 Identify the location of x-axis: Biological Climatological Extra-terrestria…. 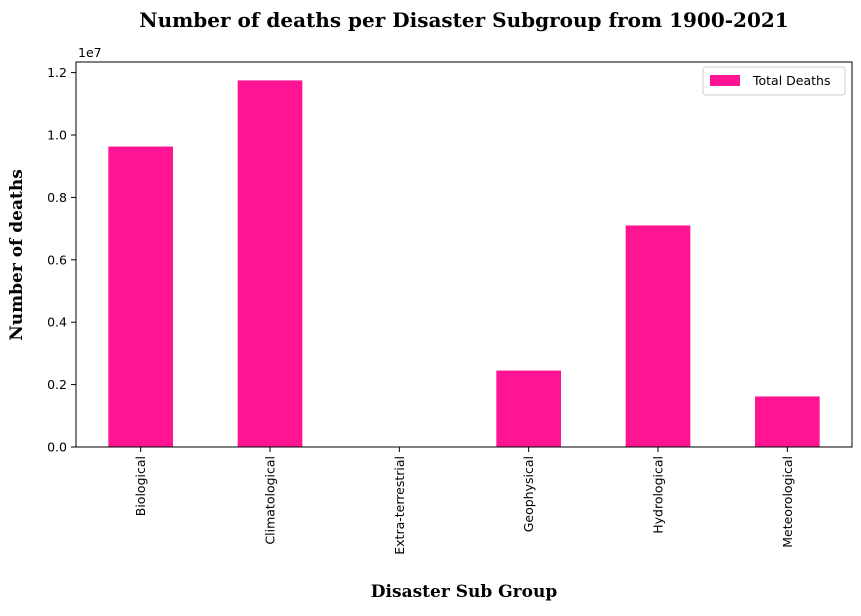
(464, 501).